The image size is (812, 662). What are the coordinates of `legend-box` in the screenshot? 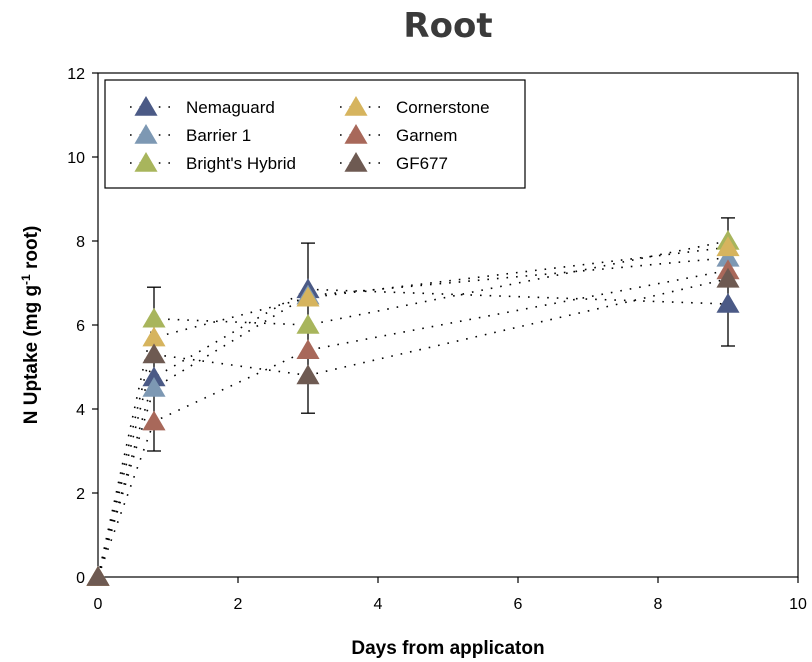 It's located at (315, 134).